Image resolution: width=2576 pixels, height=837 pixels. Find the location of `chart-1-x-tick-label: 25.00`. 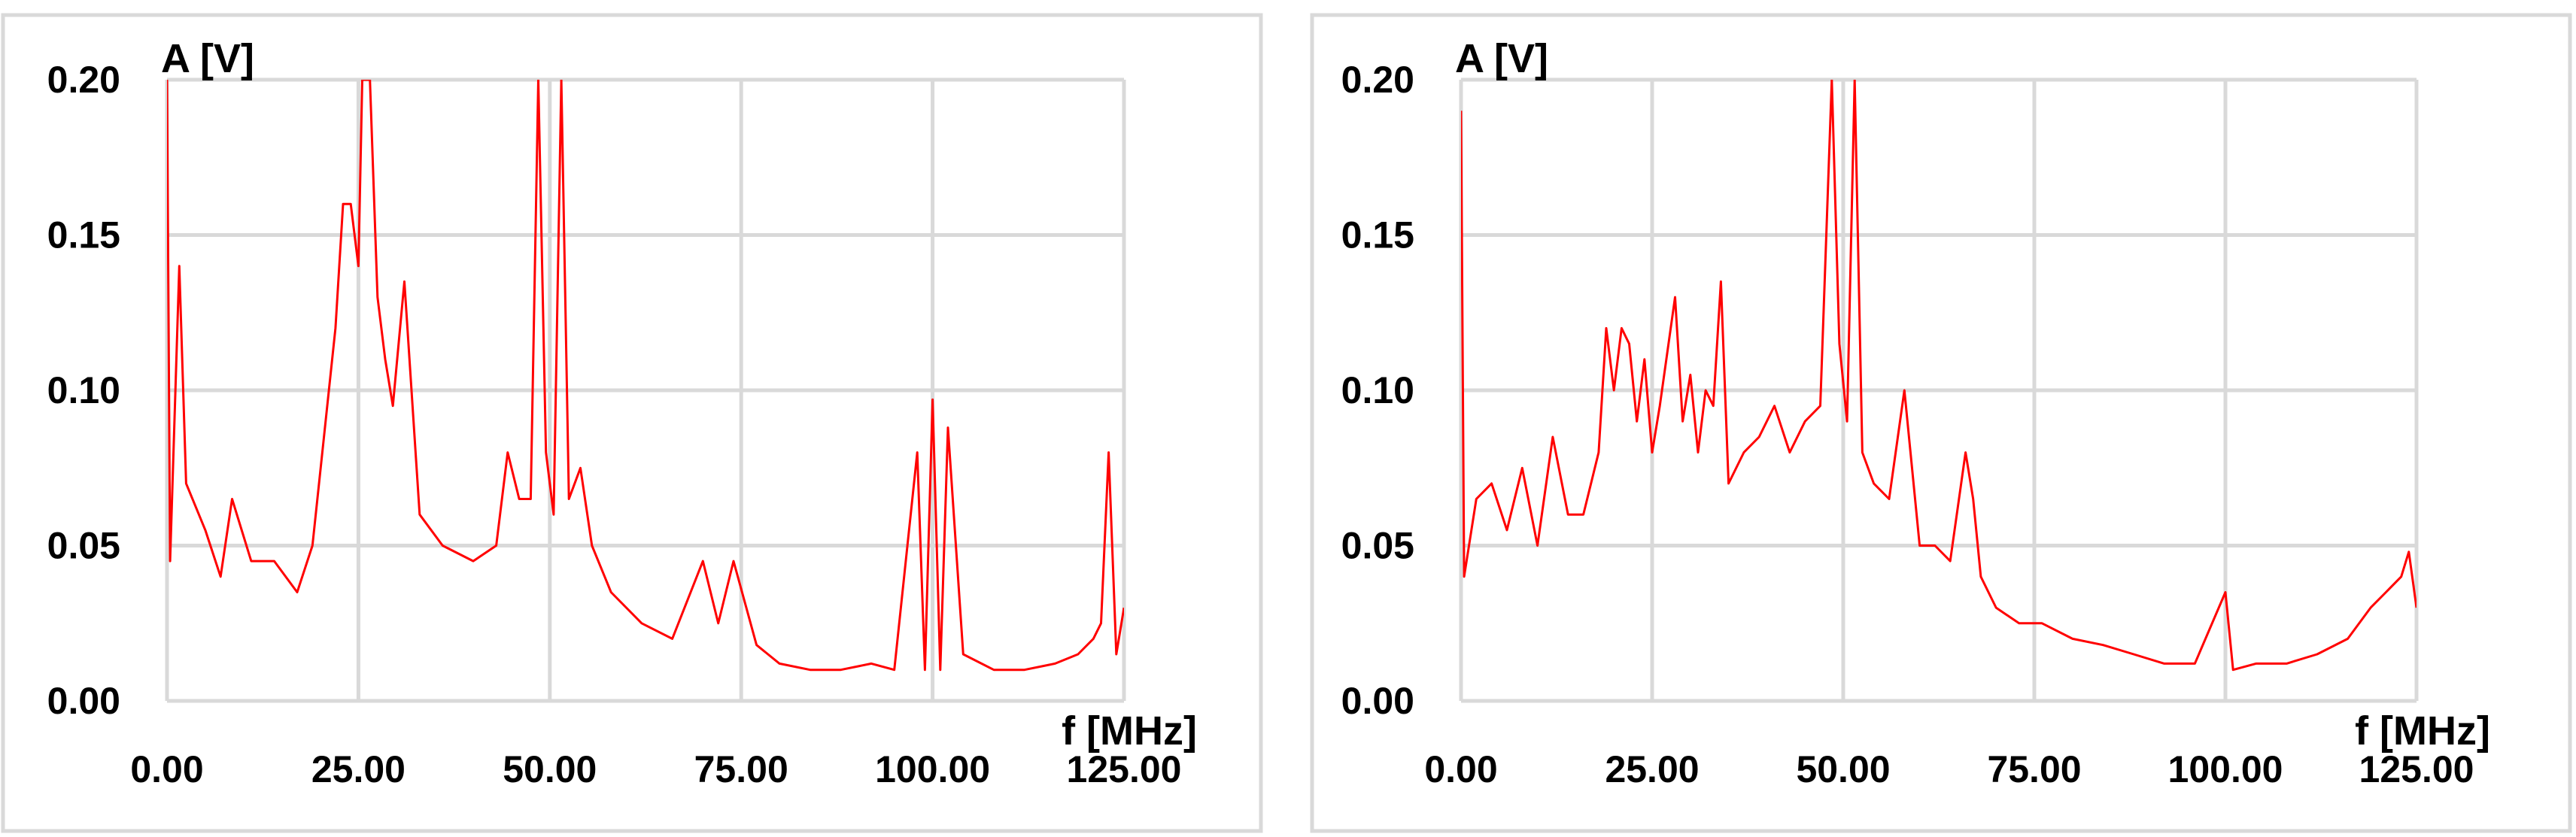

chart-1-x-tick-label: 25.00 is located at coordinates (358, 769).